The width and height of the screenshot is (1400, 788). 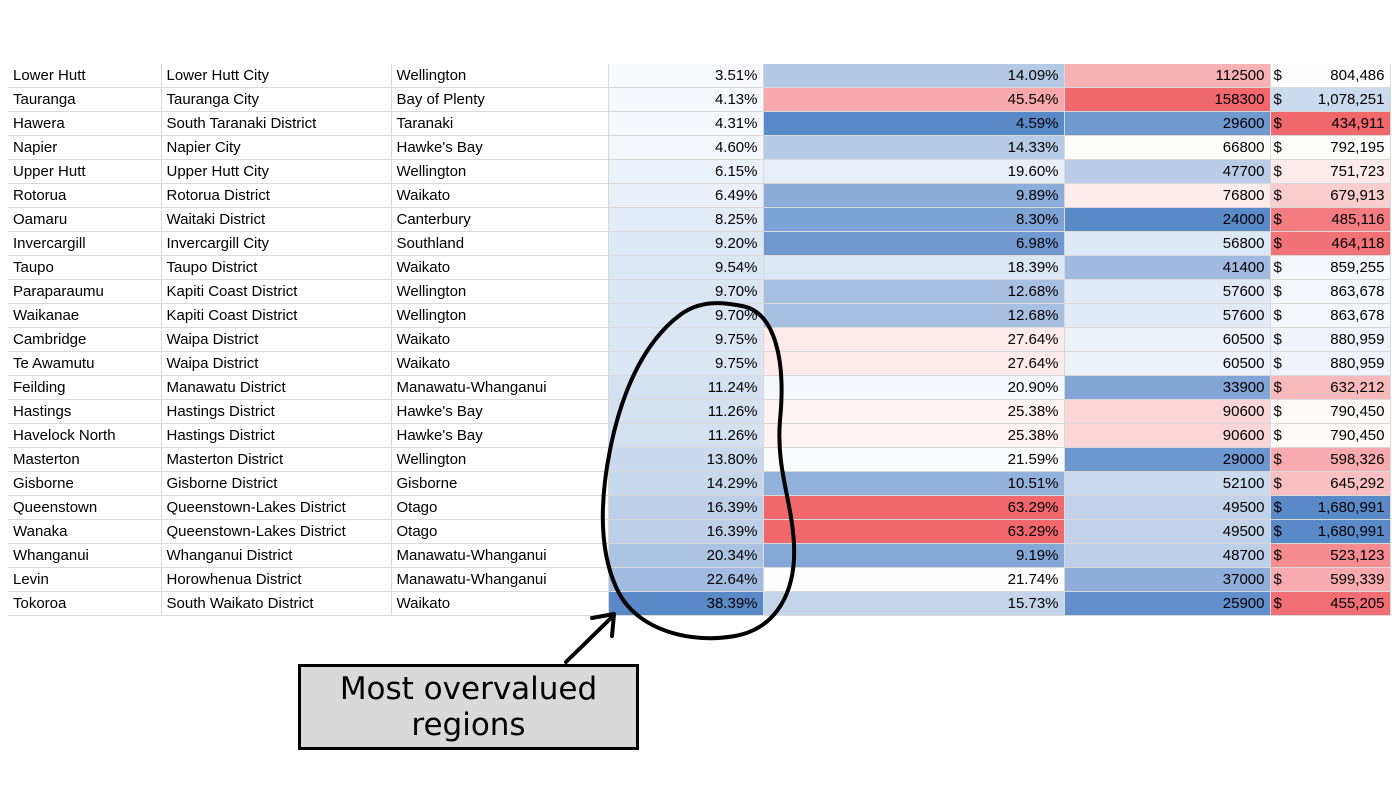 What do you see at coordinates (500, 484) in the screenshot?
I see `cell-region: Gisborne` at bounding box center [500, 484].